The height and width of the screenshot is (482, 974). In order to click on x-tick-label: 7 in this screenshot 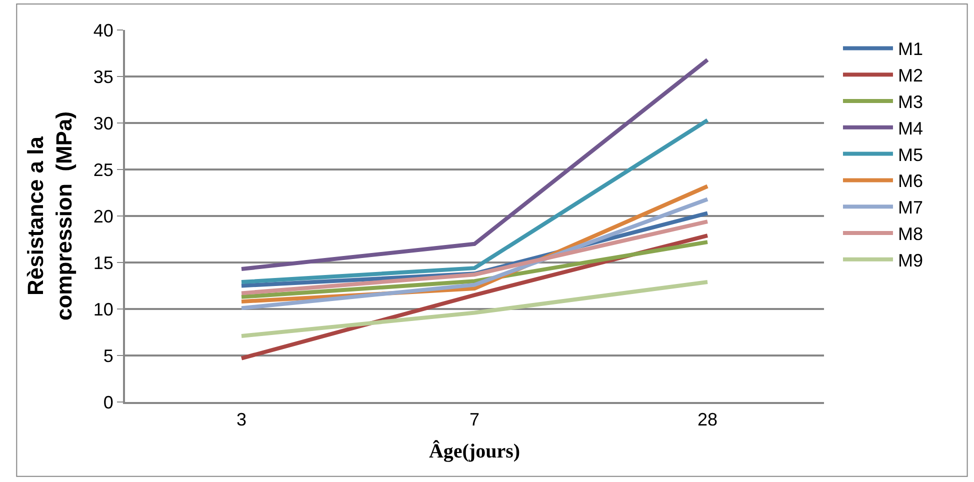, I will do `click(474, 420)`.